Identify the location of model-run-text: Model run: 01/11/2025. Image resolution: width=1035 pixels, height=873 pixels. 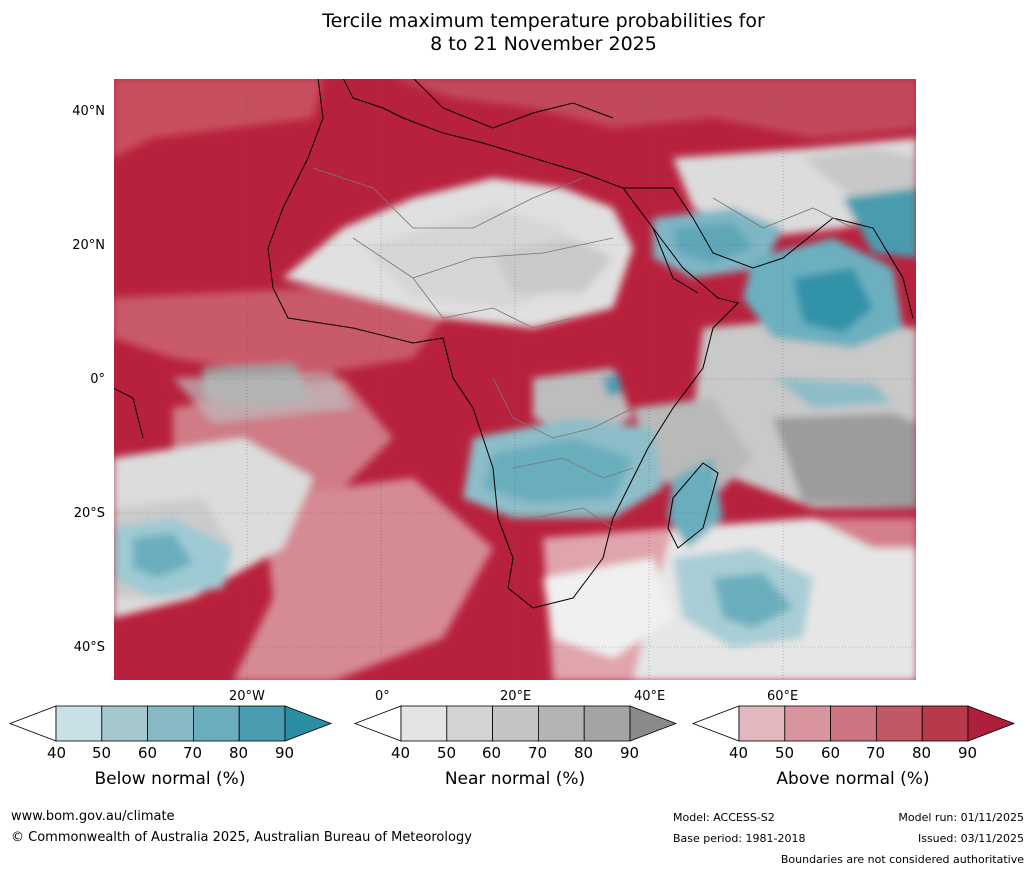
(961, 817).